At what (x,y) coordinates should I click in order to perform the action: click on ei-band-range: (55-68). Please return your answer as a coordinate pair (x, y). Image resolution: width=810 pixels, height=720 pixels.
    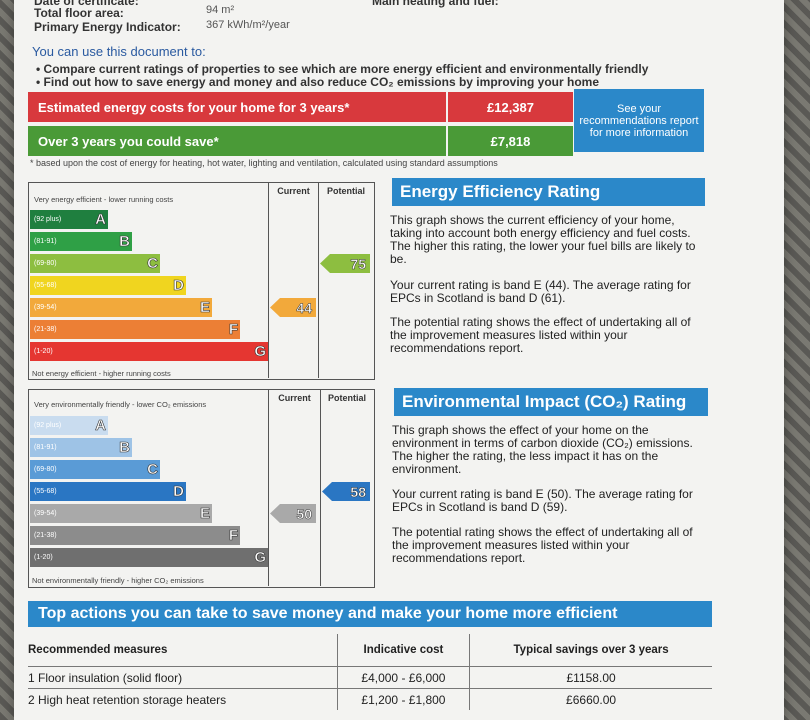
    Looking at the image, I should click on (45, 491).